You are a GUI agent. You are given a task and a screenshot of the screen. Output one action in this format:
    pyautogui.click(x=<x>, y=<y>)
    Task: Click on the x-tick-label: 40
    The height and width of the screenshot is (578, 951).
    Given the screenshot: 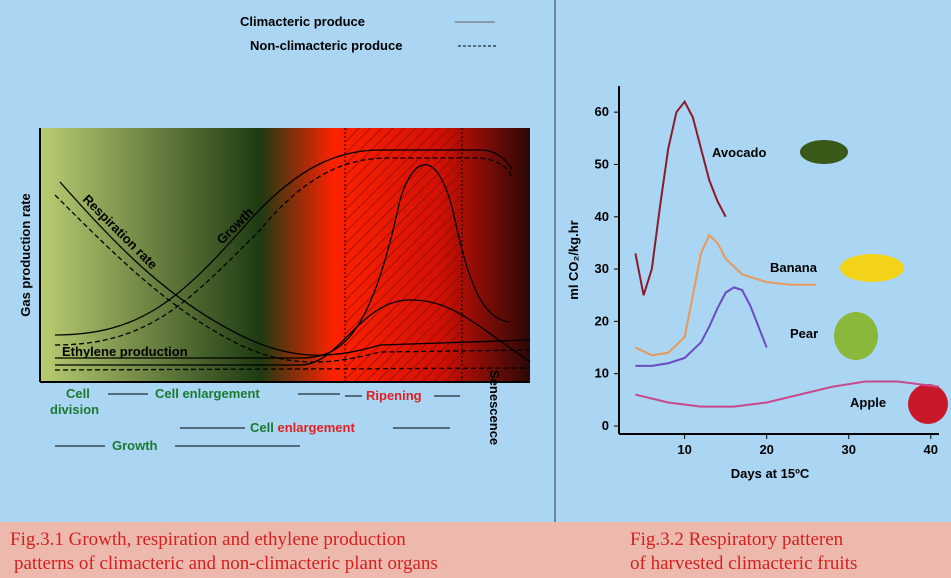 What is the action you would take?
    pyautogui.click(x=931, y=449)
    